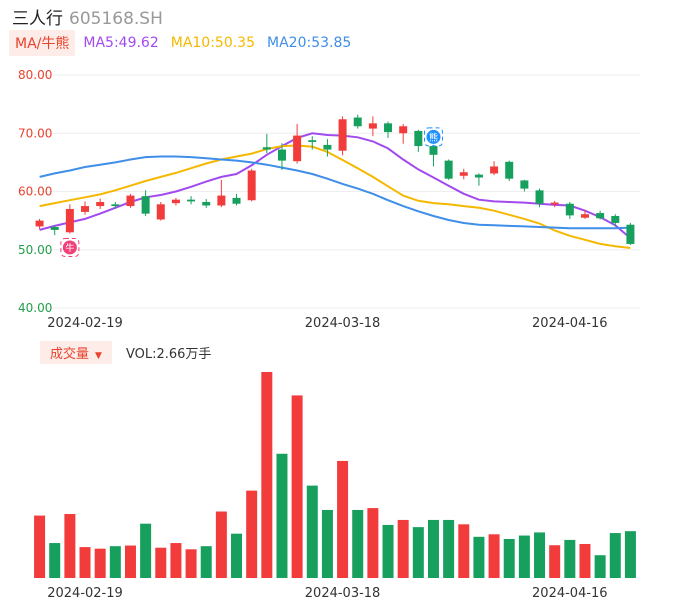 The image size is (686, 606). I want to click on ma-indicator-button: MA/牛熊, so click(42, 43).